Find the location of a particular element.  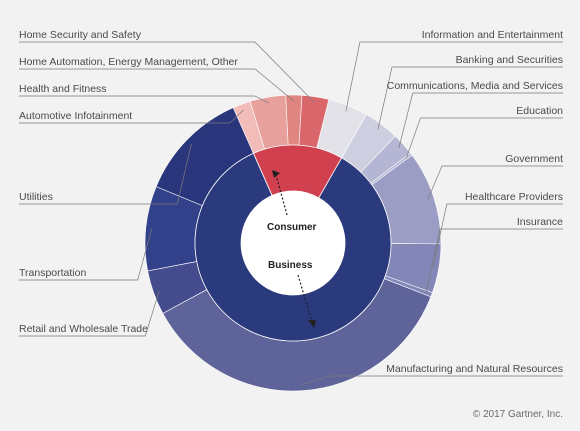

leader-line-communications-media-and-services is located at coordinates (480, 120).